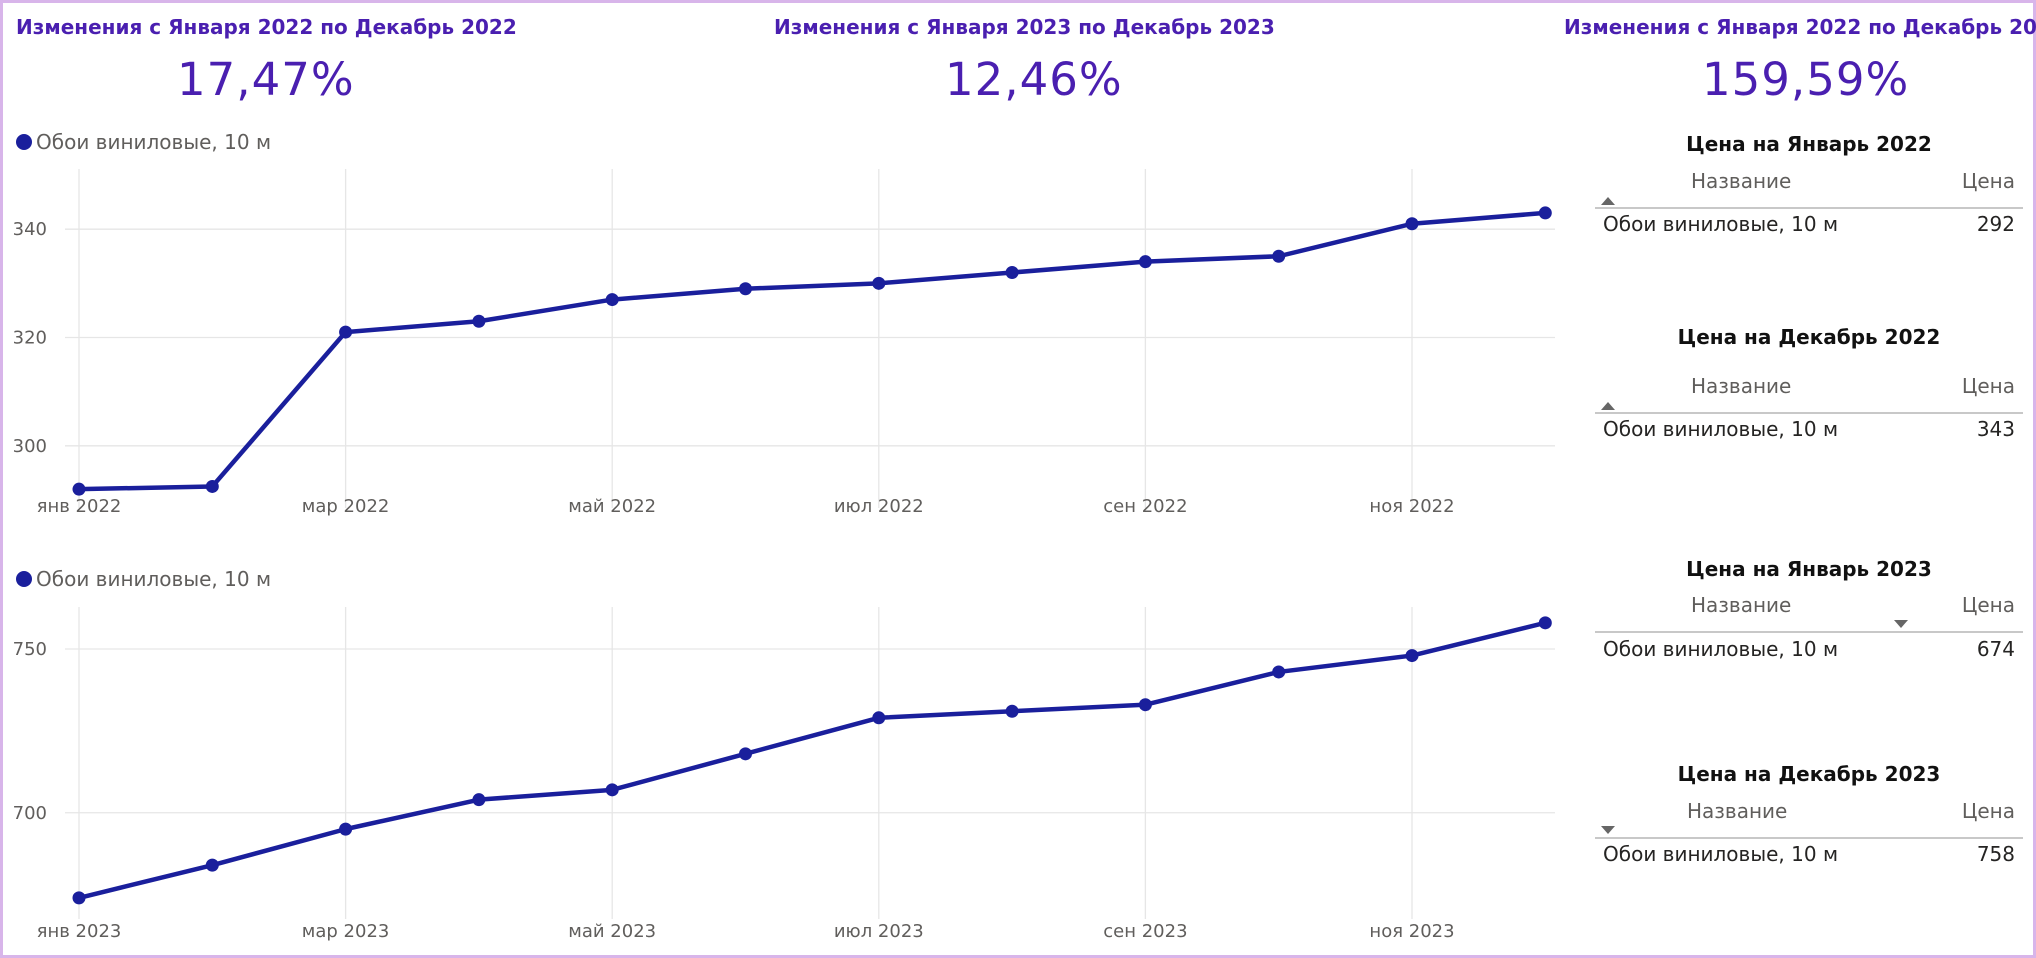  Describe the element at coordinates (1145, 931) in the screenshot. I see `x-tick-label: сен 2023` at that location.